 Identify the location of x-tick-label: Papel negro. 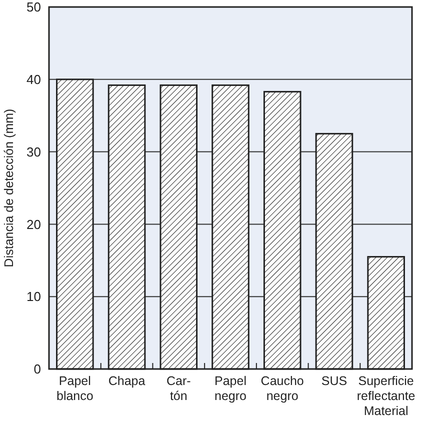
(230, 388).